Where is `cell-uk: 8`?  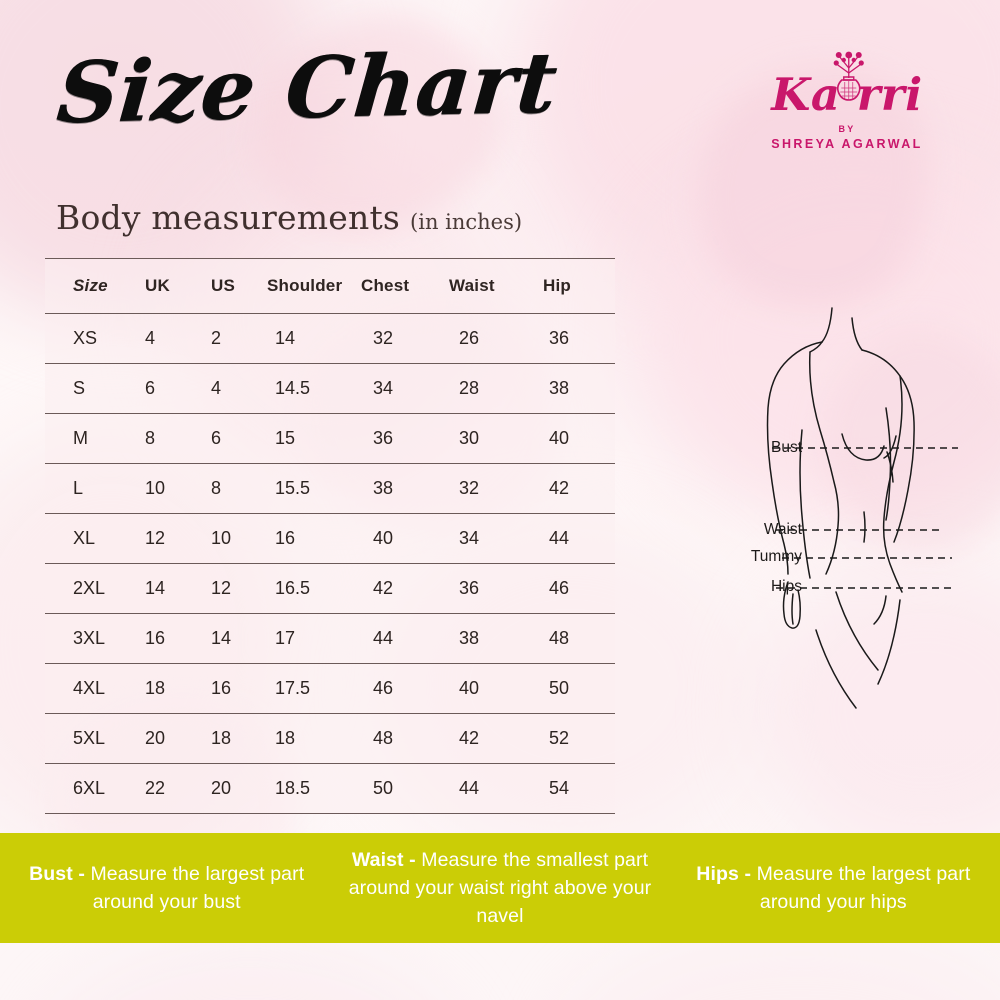 cell-uk: 8 is located at coordinates (150, 438).